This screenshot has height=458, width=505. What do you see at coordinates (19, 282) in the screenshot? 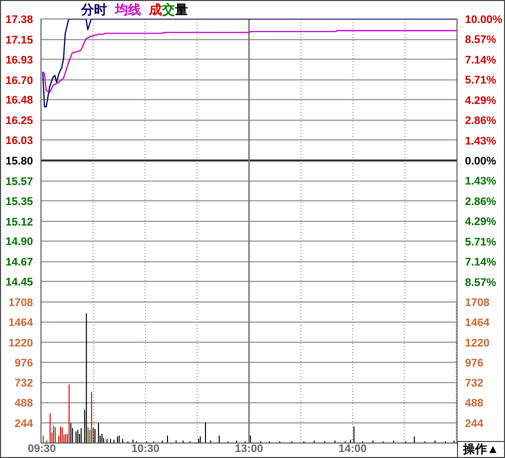
I see `y-tick-label: 14.45` at bounding box center [19, 282].